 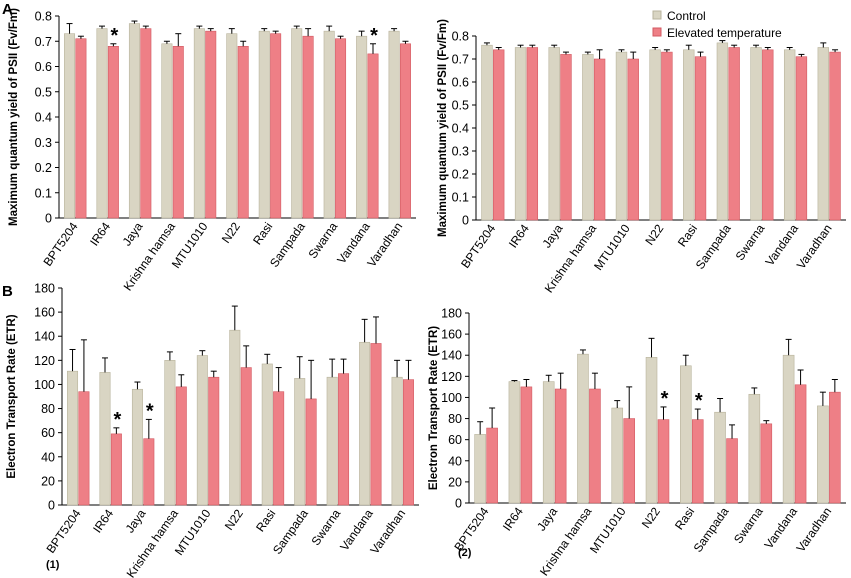 What do you see at coordinates (686, 16) in the screenshot?
I see `legend-control-label: Control` at bounding box center [686, 16].